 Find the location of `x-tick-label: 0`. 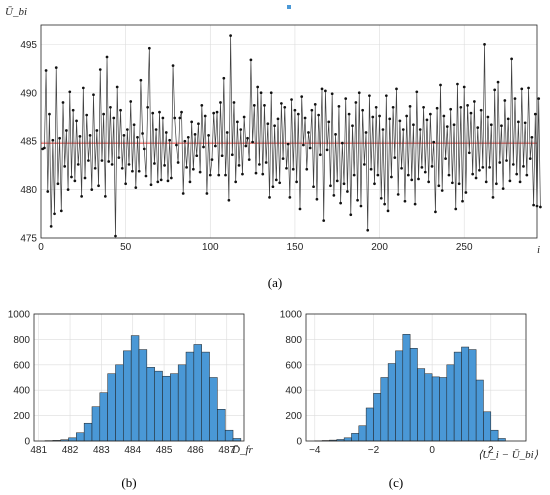

x-tick-label: 0 is located at coordinates (432, 450).